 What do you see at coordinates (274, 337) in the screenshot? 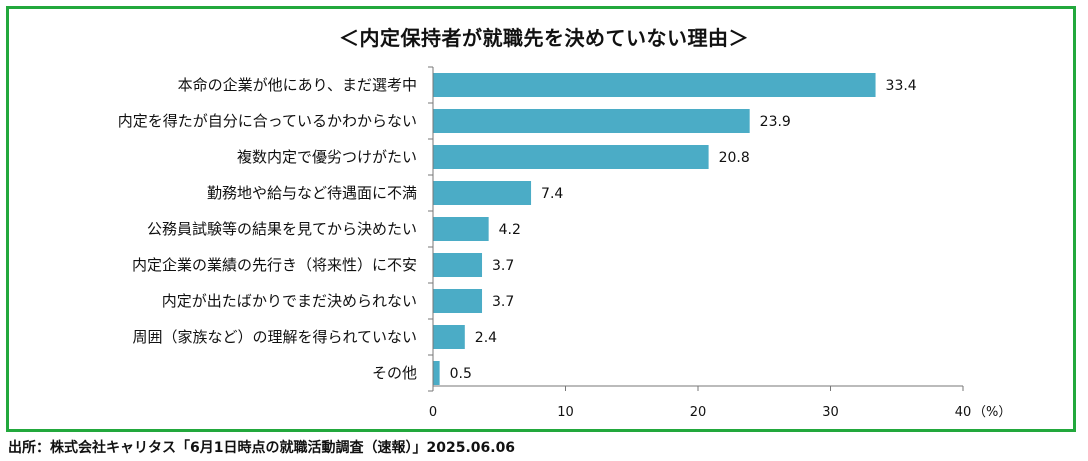
I see `category-label: 周囲（家族など）の理解を得られていない` at bounding box center [274, 337].